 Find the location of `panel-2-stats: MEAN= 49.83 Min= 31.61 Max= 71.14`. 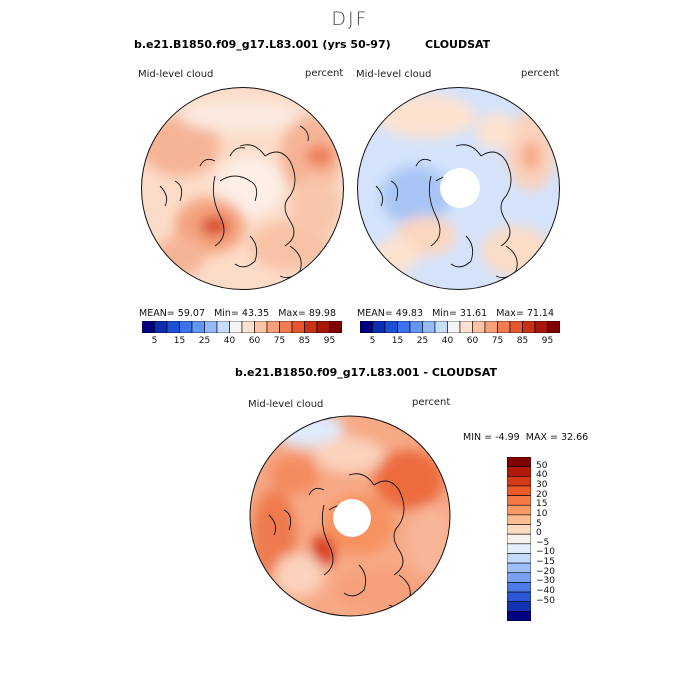

panel-2-stats: MEAN= 49.83 Min= 31.61 Max= 71.14 is located at coordinates (455, 313).